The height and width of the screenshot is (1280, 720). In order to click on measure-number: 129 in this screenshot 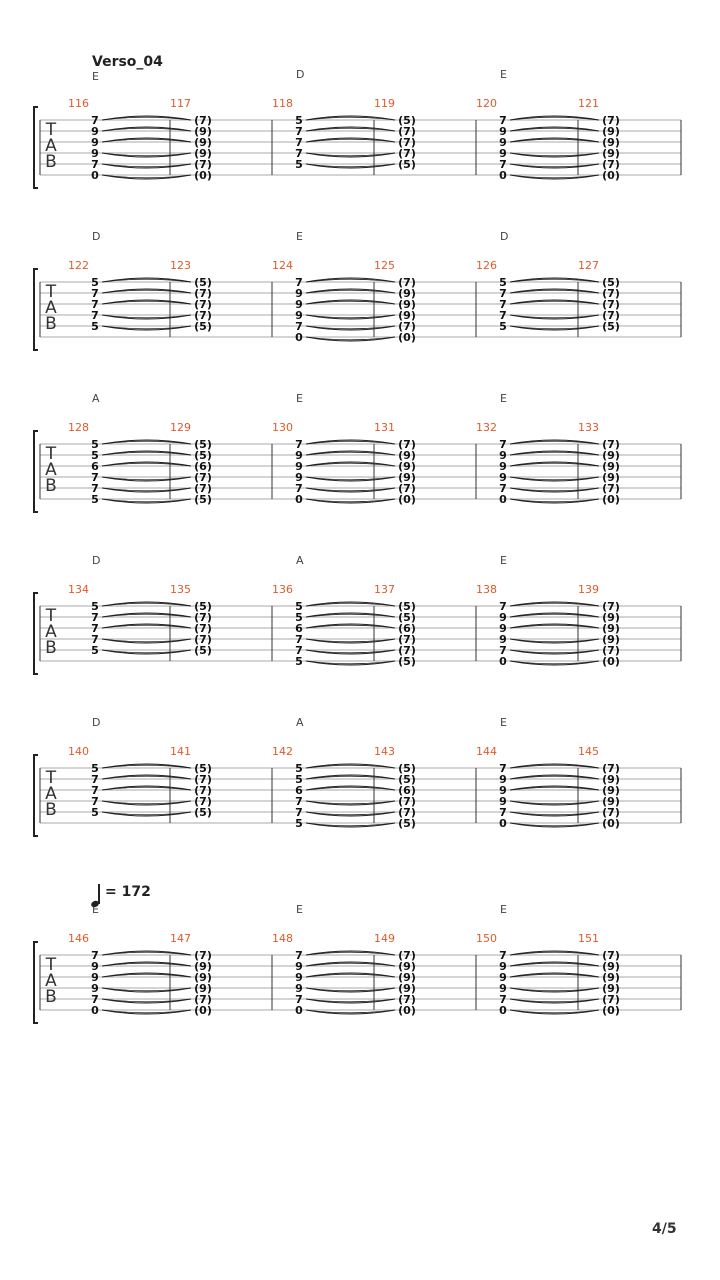, I will do `click(180, 427)`.